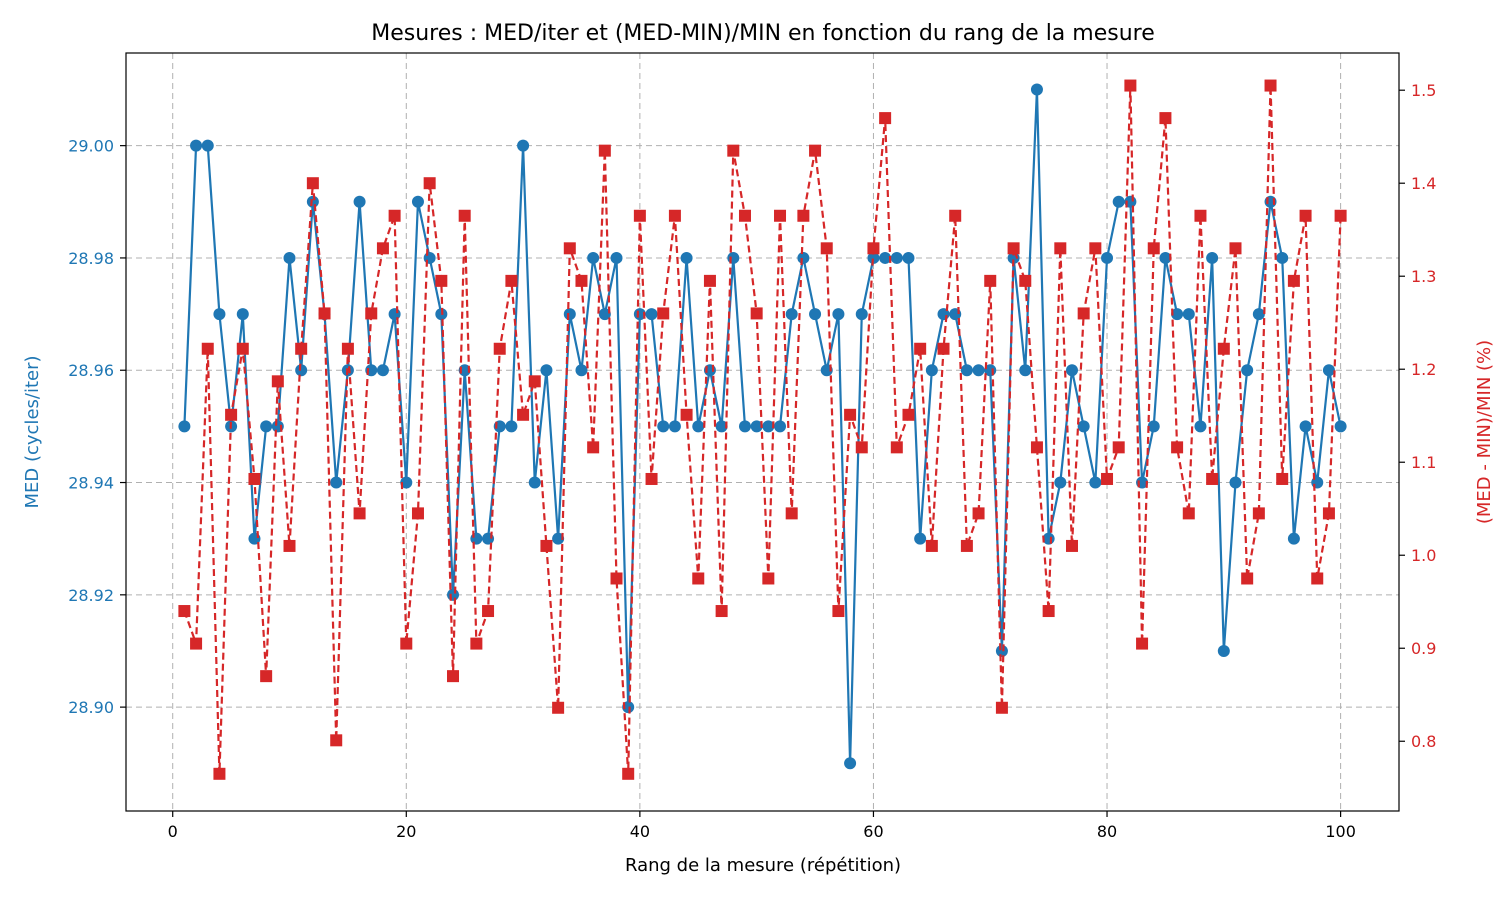  I want to click on x-tick-label: 40, so click(640, 831).